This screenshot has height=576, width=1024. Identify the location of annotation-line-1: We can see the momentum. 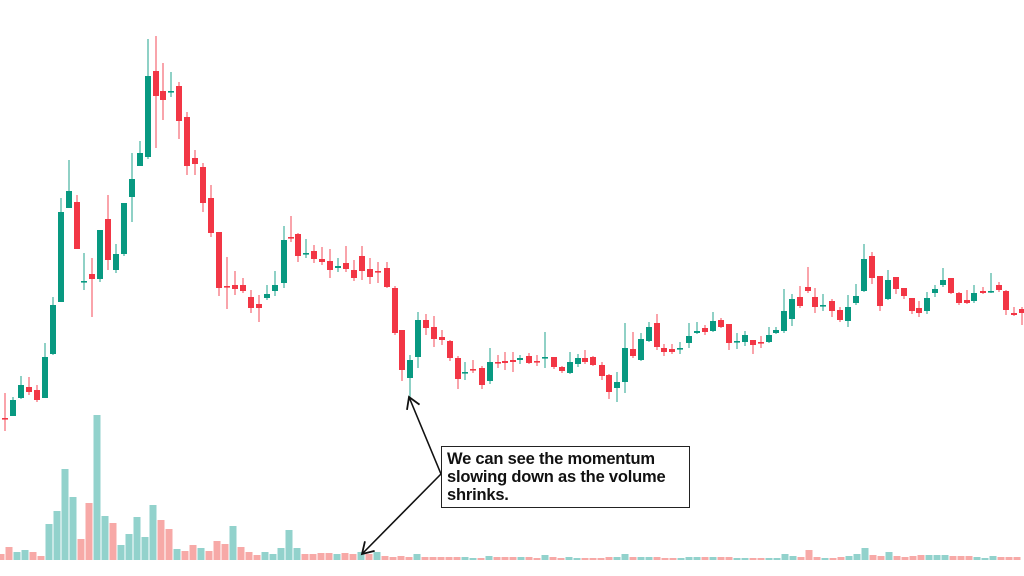
(551, 459).